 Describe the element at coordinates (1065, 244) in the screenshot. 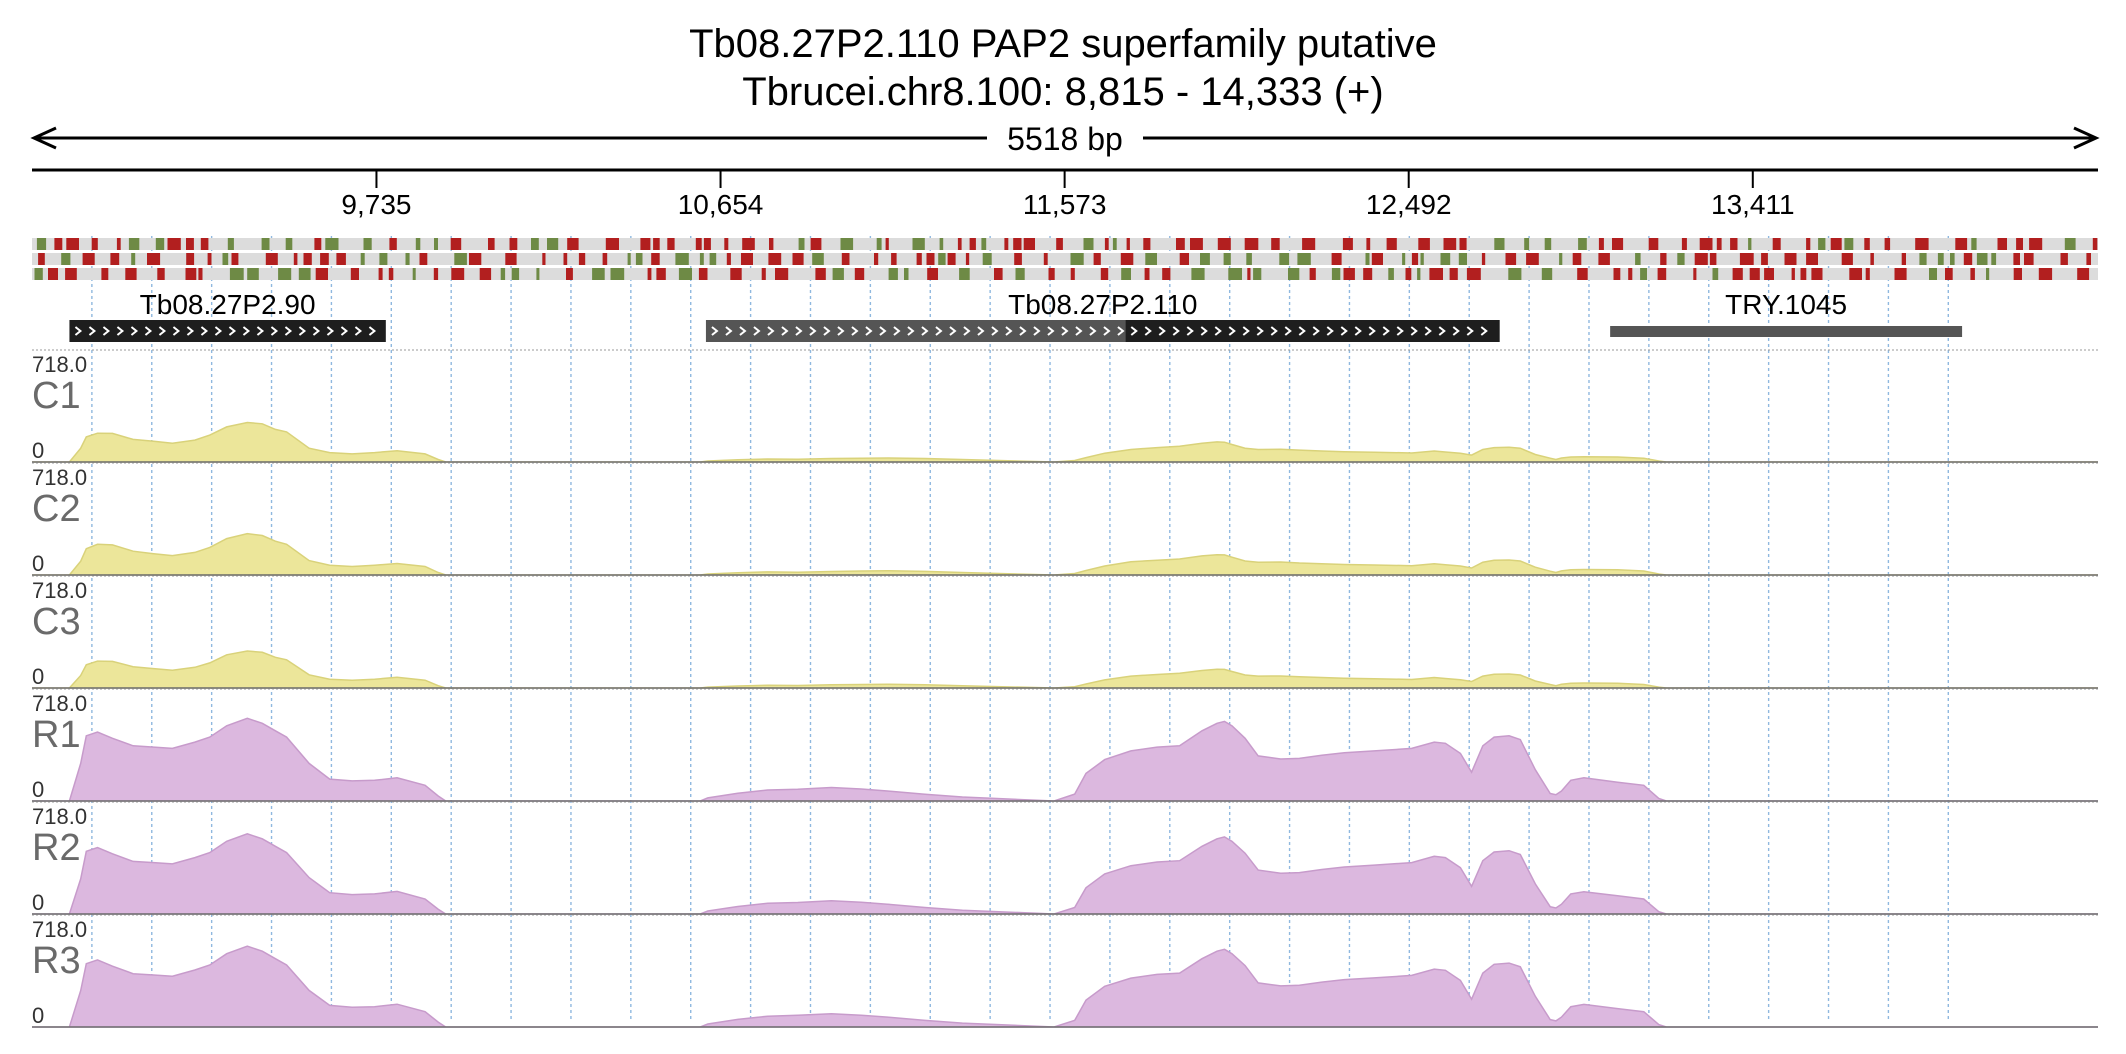

I see `codon-frame-track` at that location.